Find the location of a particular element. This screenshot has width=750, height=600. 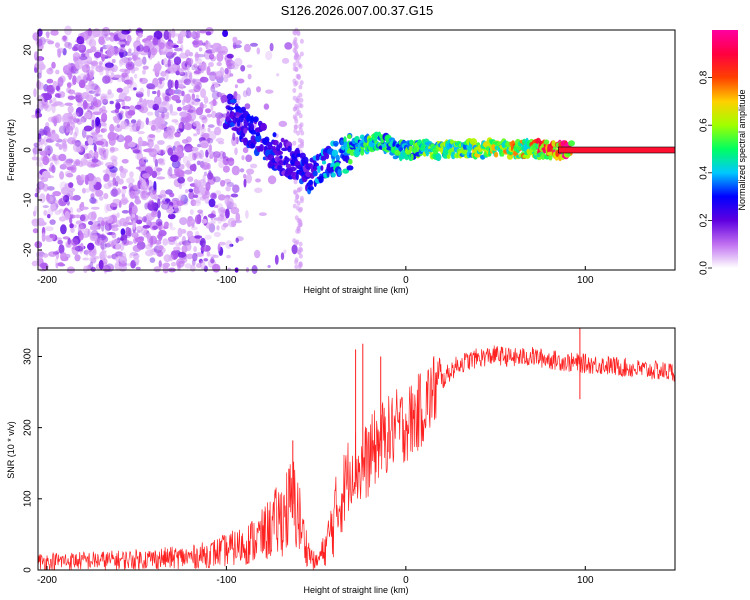

spectrogram-ridge is located at coordinates (449, 144).